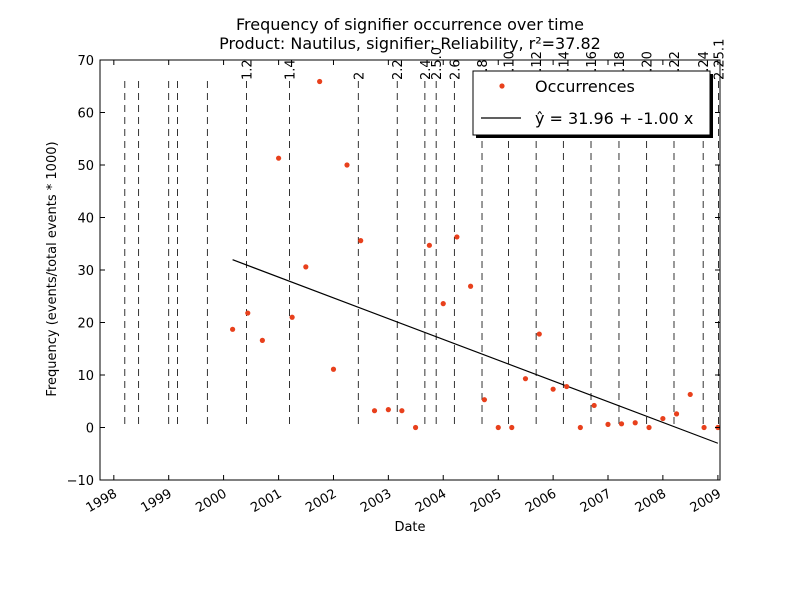  I want to click on y-tick-label: 60, so click(85, 114).